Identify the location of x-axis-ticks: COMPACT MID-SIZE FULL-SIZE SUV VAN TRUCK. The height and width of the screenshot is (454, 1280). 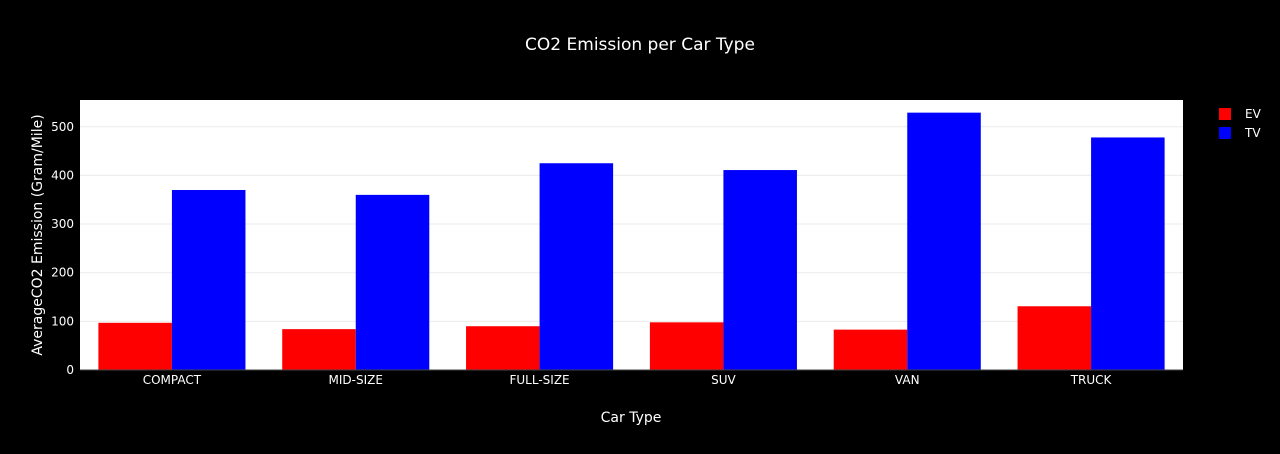
(628, 380).